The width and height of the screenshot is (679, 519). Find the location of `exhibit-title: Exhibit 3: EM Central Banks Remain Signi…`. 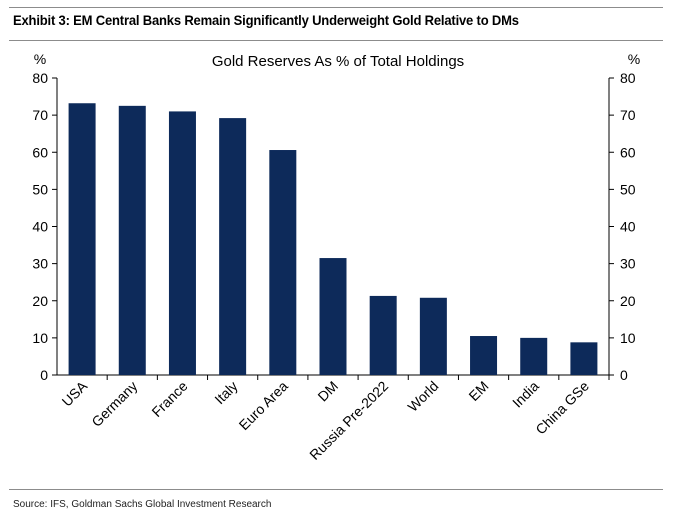

exhibit-title: Exhibit 3: EM Central Banks Remain Signi… is located at coordinates (266, 20).